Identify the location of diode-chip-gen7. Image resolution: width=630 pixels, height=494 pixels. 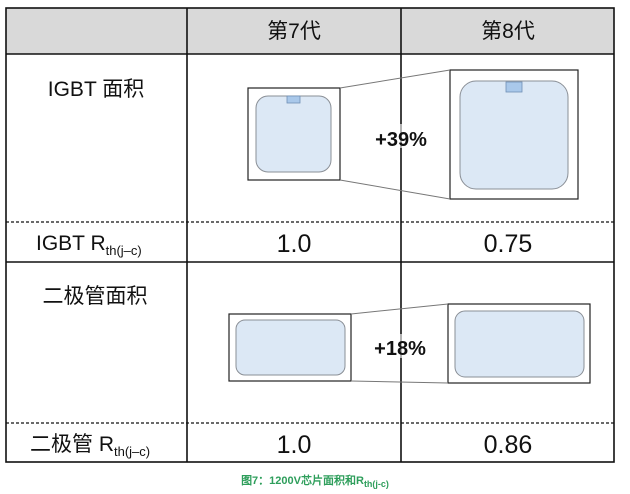
(290, 347).